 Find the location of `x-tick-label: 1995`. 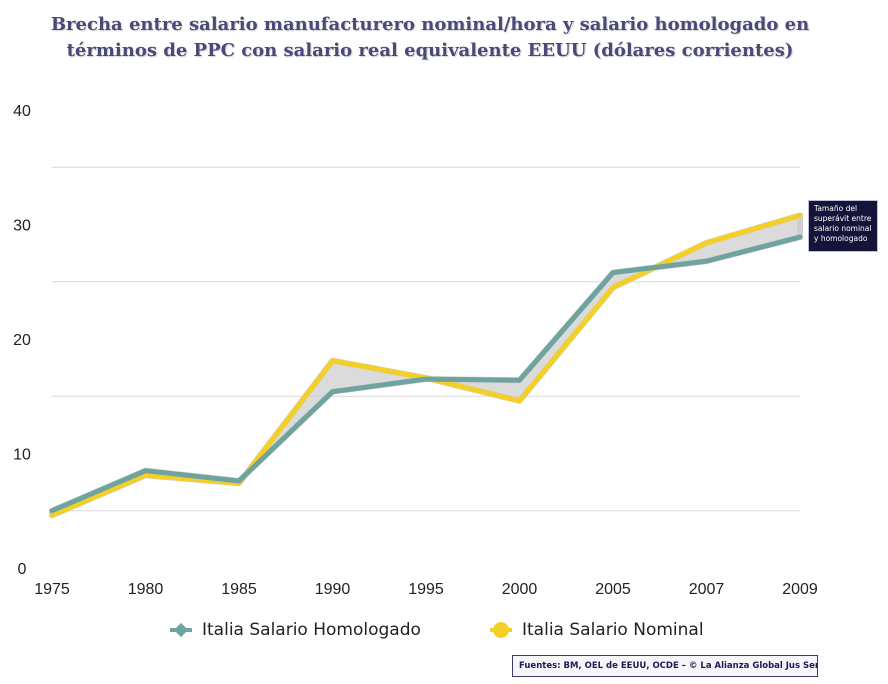

x-tick-label: 1995 is located at coordinates (426, 589).